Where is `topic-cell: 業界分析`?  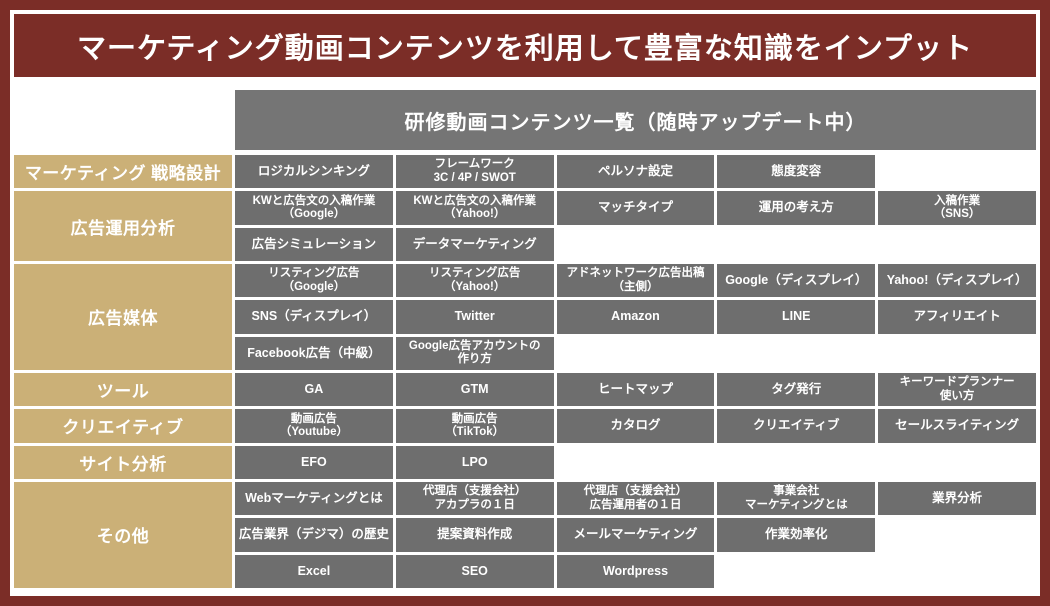 topic-cell: 業界分析 is located at coordinates (957, 498).